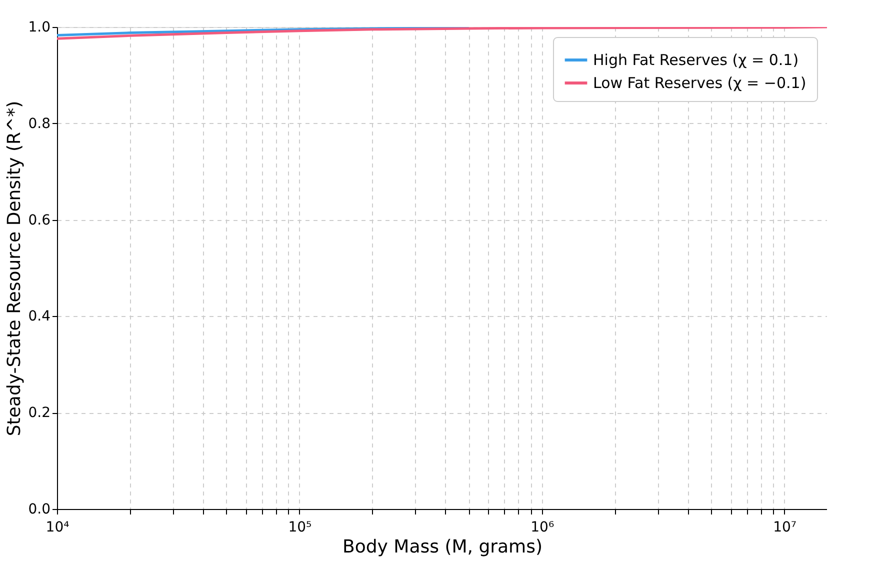 The width and height of the screenshot is (882, 587). I want to click on y-tick-label: 0.8, so click(39, 124).